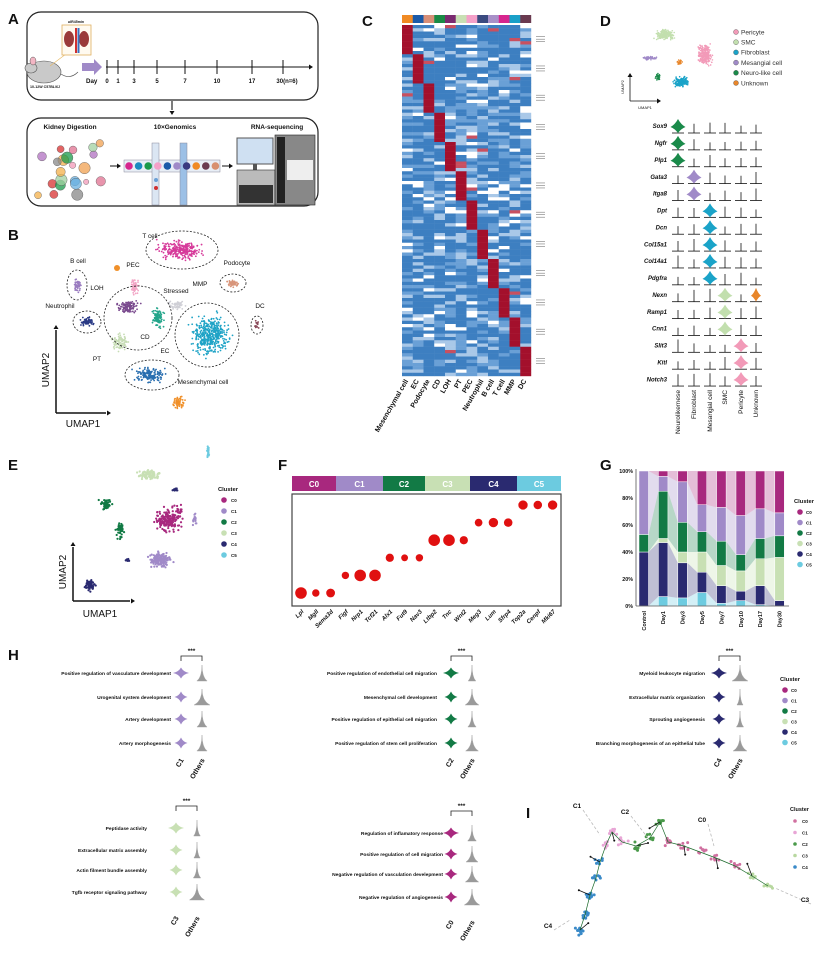 The width and height of the screenshot is (824, 953). I want to click on panel-label-e: E, so click(13, 465).